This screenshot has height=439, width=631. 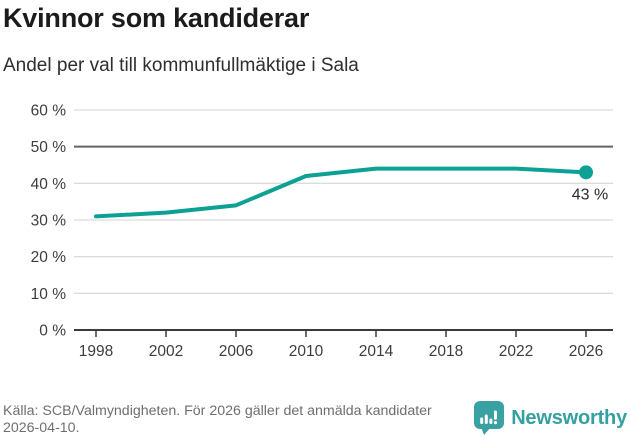 What do you see at coordinates (49, 147) in the screenshot?
I see `y-tick-label: 50 %` at bounding box center [49, 147].